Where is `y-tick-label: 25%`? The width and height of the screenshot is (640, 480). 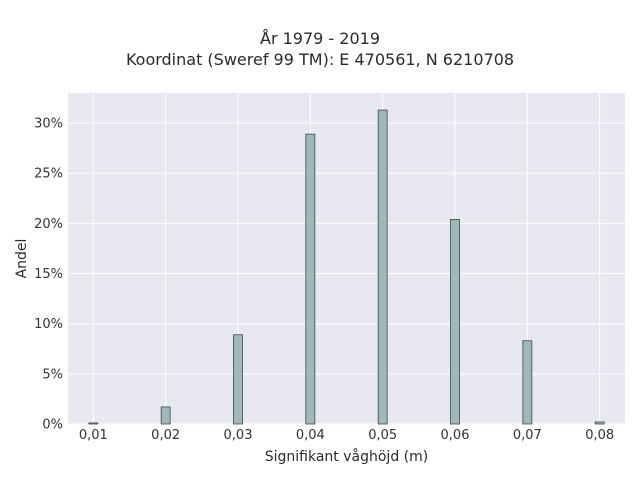
y-tick-label: 25% is located at coordinates (48, 174).